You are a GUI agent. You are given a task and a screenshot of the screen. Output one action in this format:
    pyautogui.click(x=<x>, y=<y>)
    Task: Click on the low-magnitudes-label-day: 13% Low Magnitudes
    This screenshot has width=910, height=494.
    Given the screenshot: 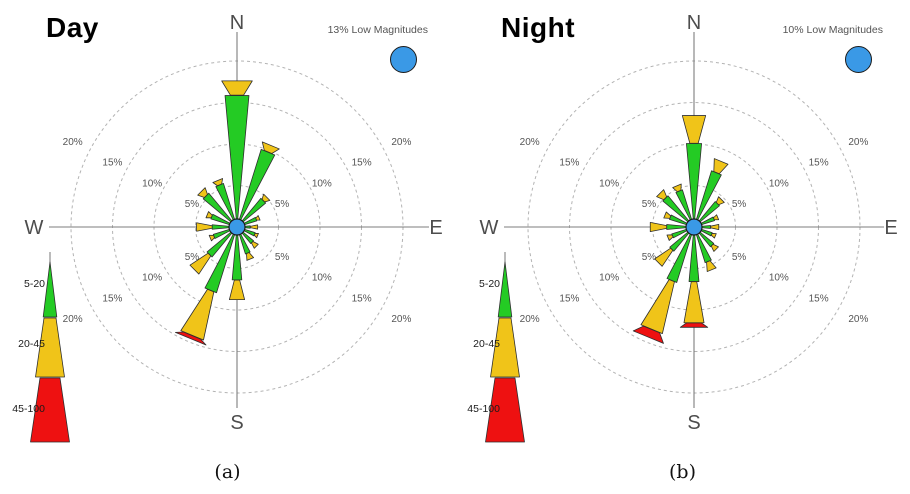 What is the action you would take?
    pyautogui.click(x=377, y=30)
    